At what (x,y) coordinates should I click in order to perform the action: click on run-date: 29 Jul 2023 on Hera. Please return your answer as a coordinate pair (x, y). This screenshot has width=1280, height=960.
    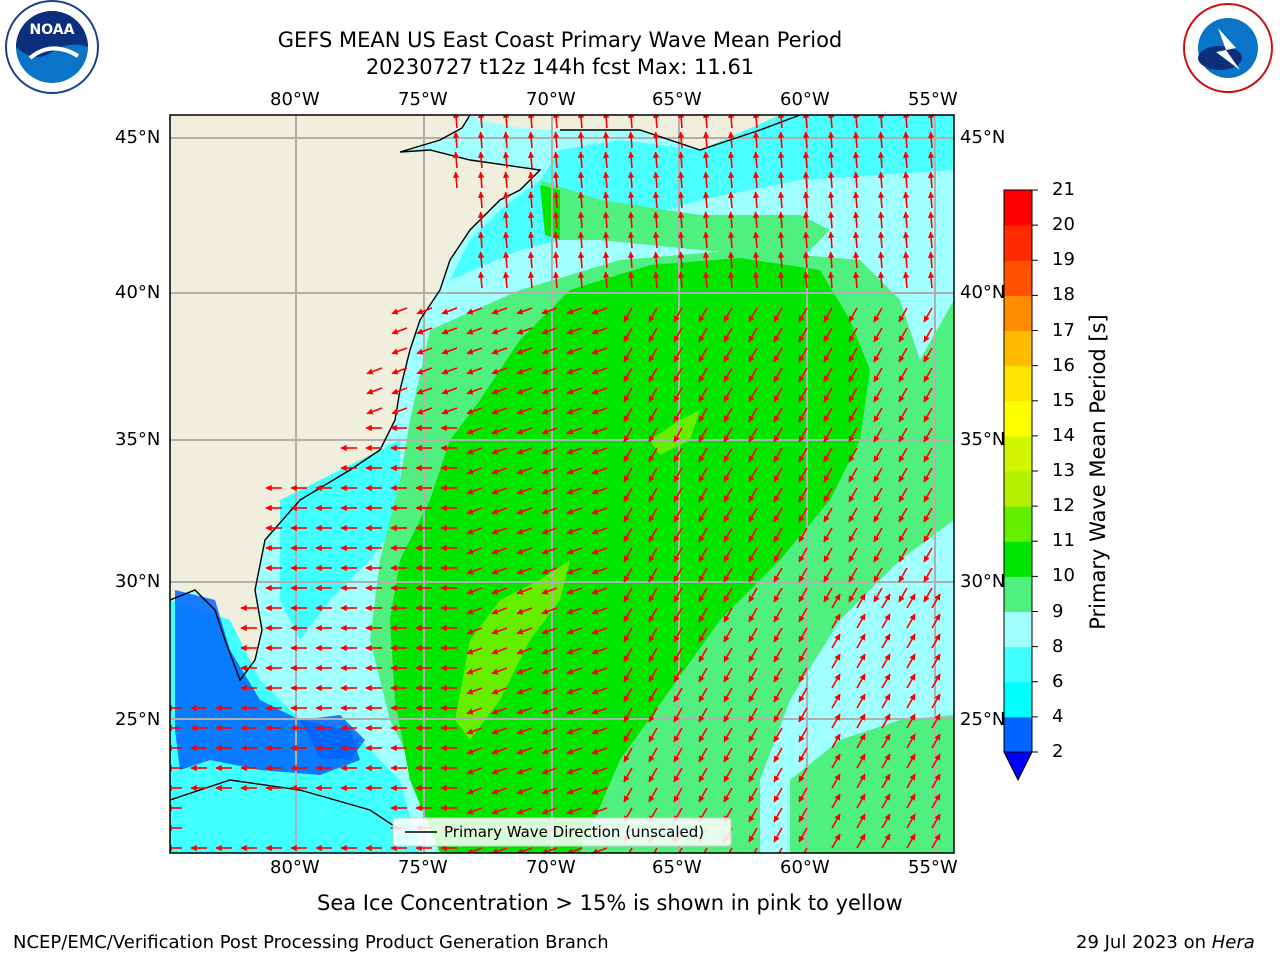
    Looking at the image, I should click on (1165, 942).